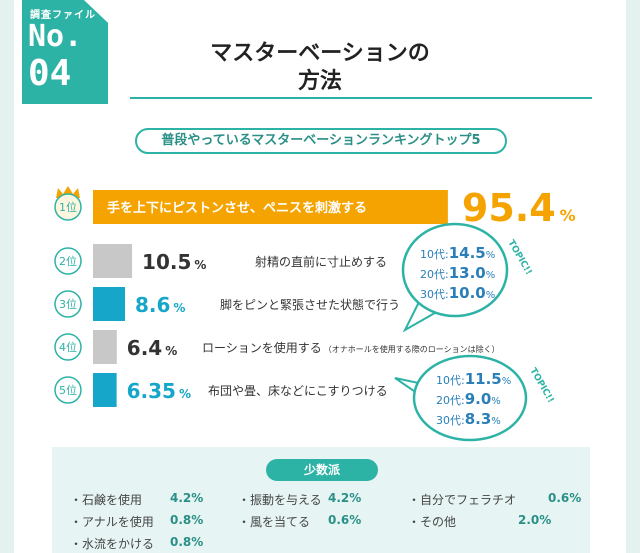 The image size is (640, 553). I want to click on rank-label: 4位, so click(68, 347).